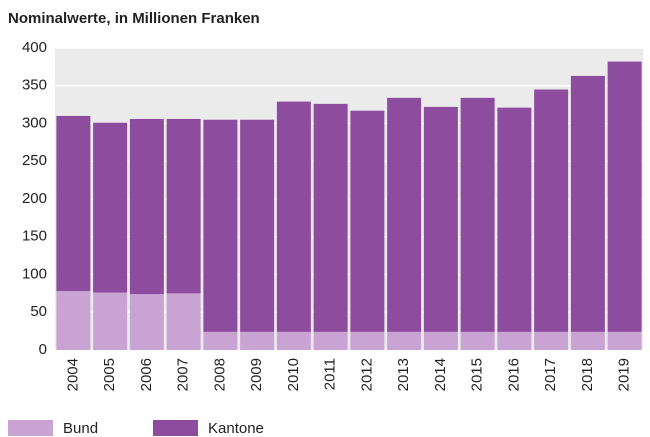 The height and width of the screenshot is (437, 650). What do you see at coordinates (403, 374) in the screenshot?
I see `x-tick-label: 2013` at bounding box center [403, 374].